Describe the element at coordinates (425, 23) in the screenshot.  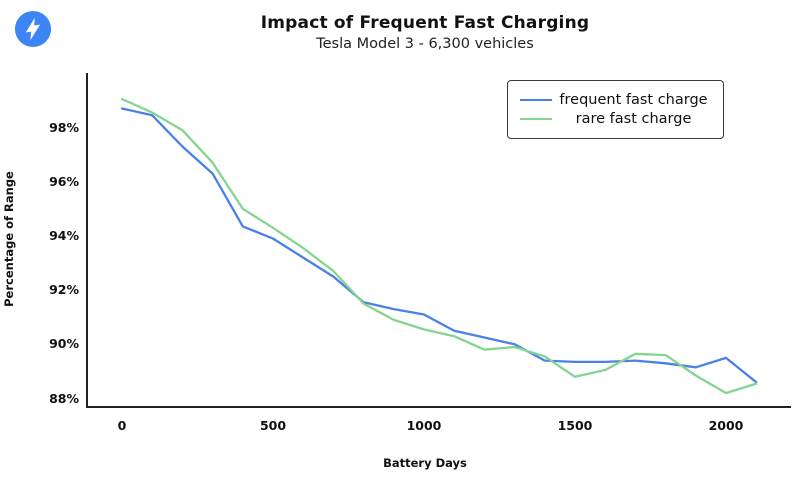
I see `chart-title: Impact of Frequent Fast Charging` at that location.